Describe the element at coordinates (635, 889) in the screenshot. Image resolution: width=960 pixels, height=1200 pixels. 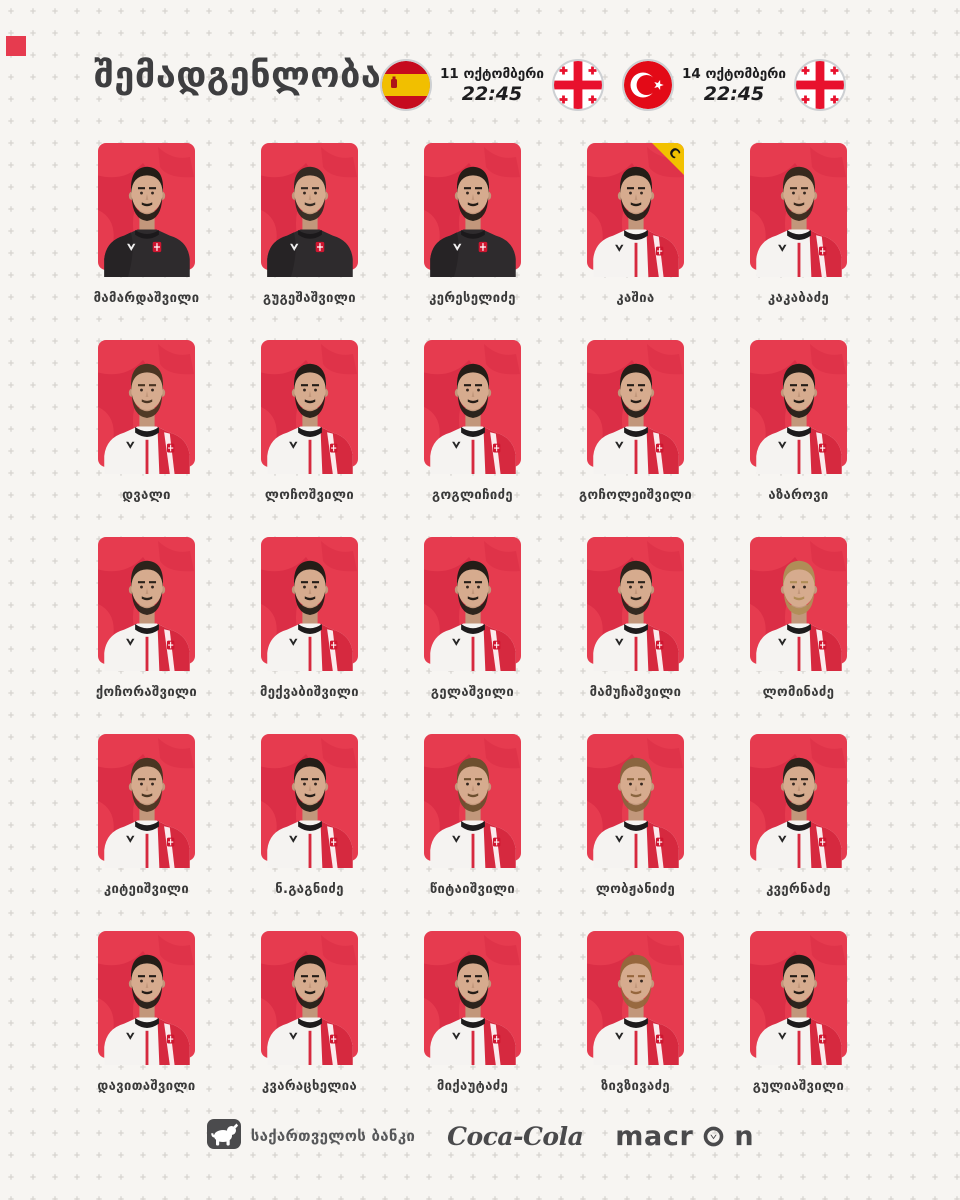
I see `player-name: ლობჟანიძე` at that location.